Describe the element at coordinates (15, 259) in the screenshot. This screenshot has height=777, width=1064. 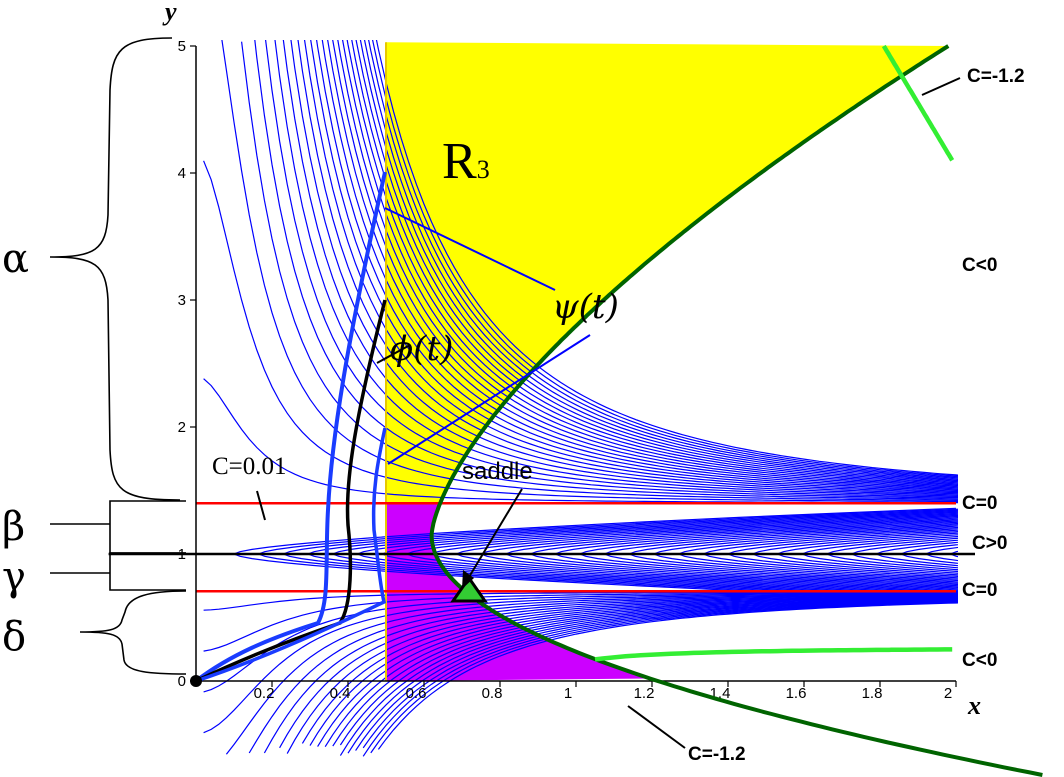
I see `alpha-label: α` at that location.